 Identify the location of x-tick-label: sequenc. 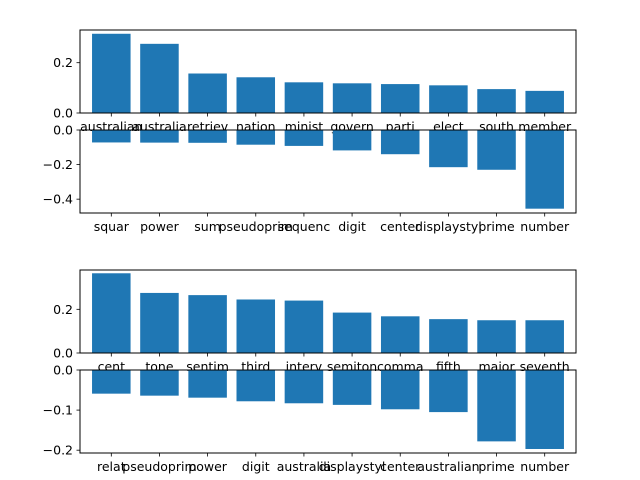
(304, 226).